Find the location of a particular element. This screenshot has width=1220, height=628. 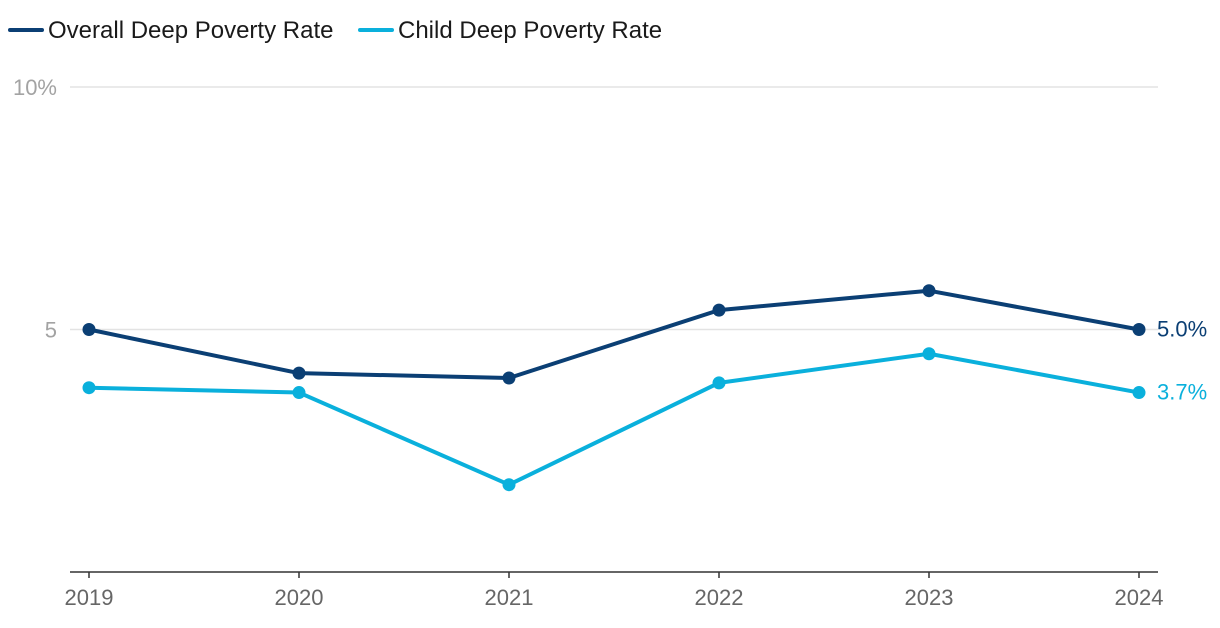

x-tick-label: 2024 is located at coordinates (1139, 597).